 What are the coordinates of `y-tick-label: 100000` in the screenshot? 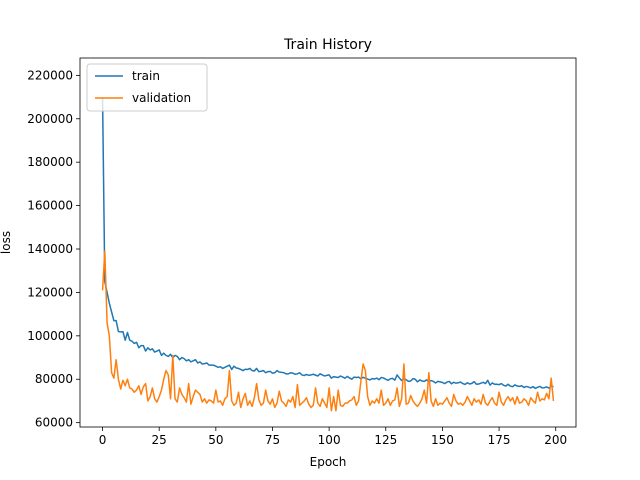 It's located at (50, 336).